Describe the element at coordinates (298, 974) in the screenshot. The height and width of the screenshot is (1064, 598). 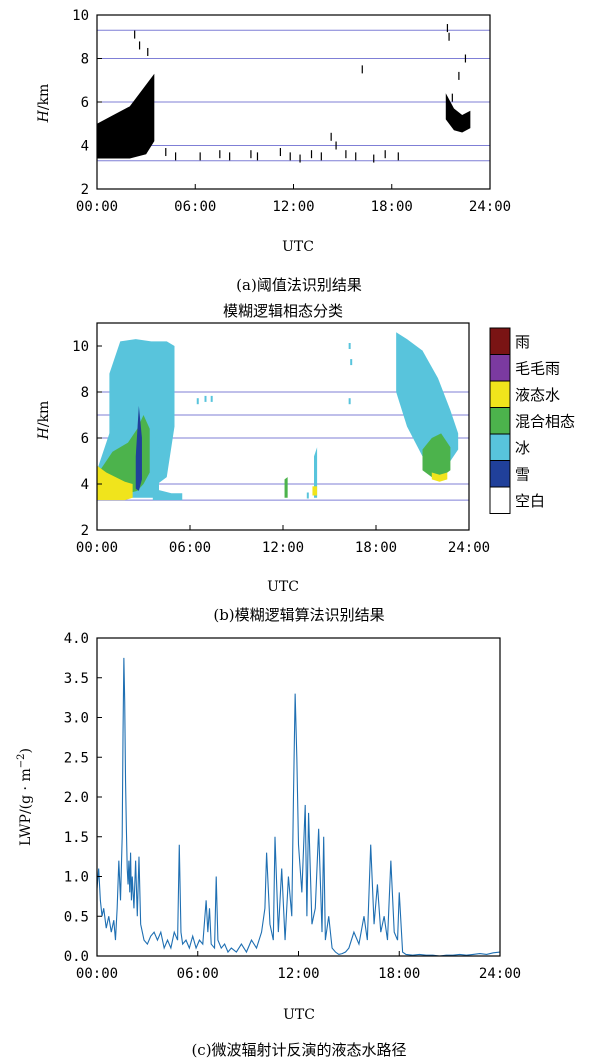
I see `panel-c-x-tick-label: 12:00` at that location.